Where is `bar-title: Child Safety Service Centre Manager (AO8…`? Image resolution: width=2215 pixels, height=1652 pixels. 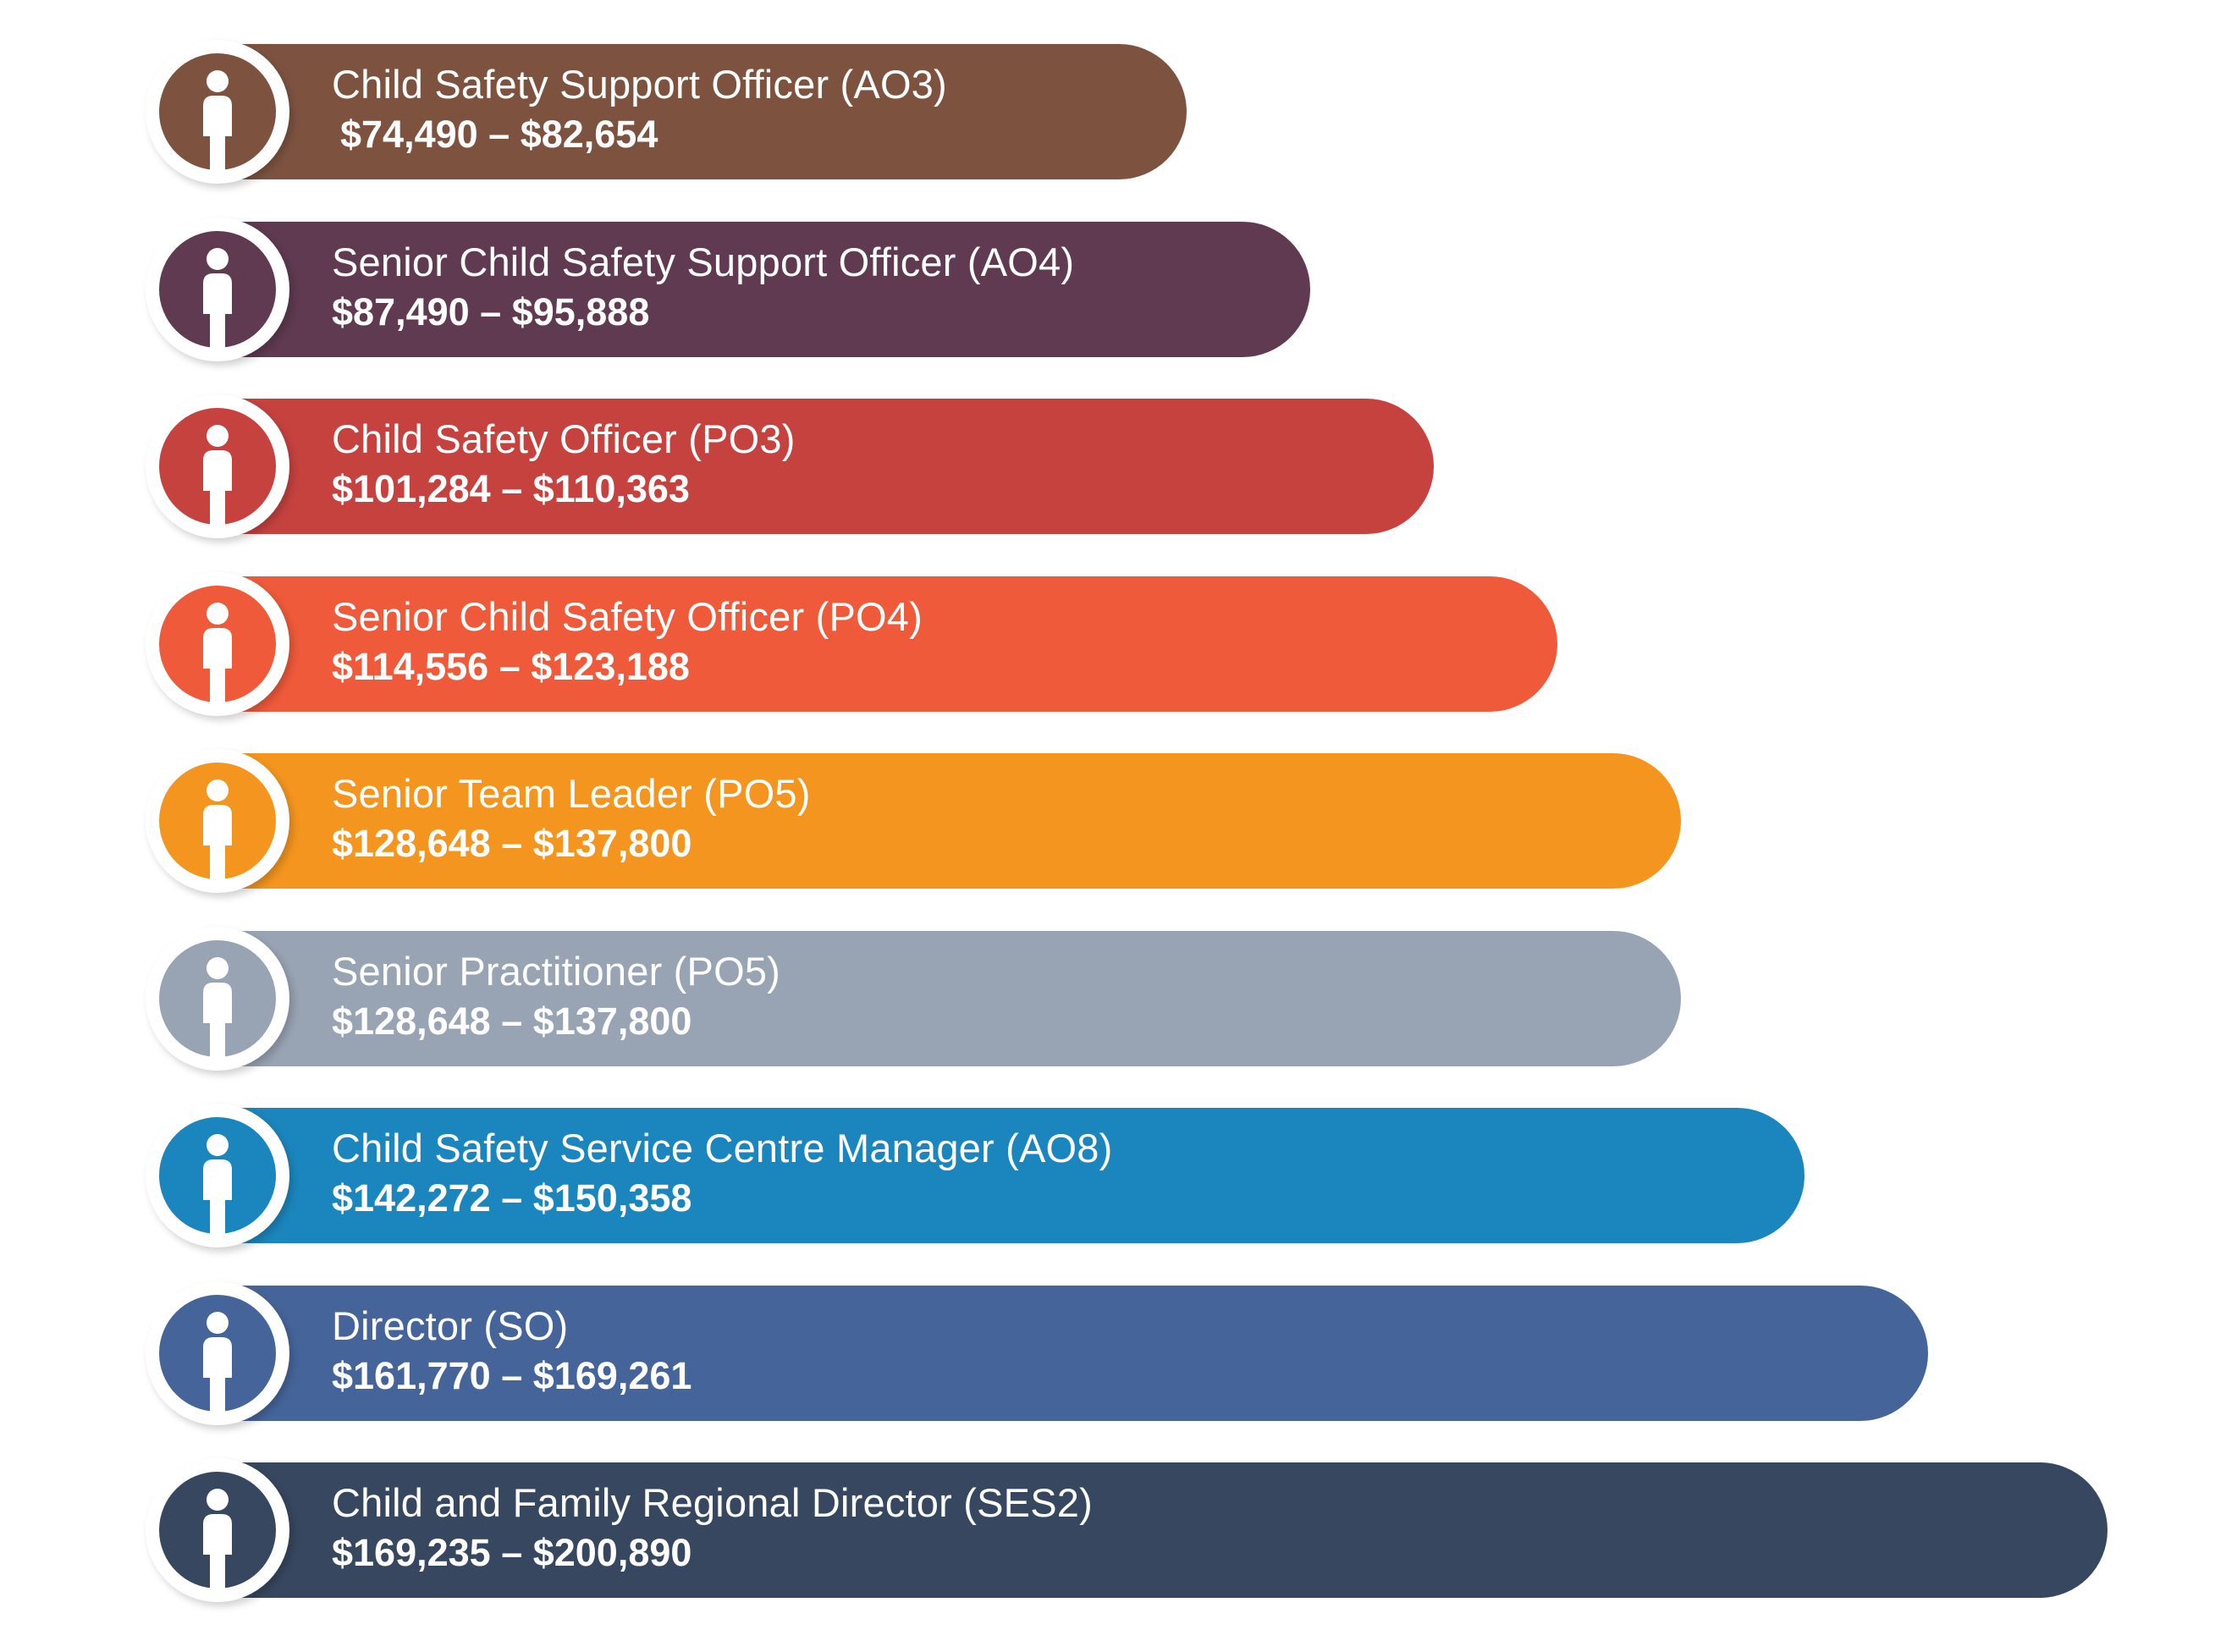 bar-title: Child Safety Service Centre Manager (AO8… is located at coordinates (722, 1148).